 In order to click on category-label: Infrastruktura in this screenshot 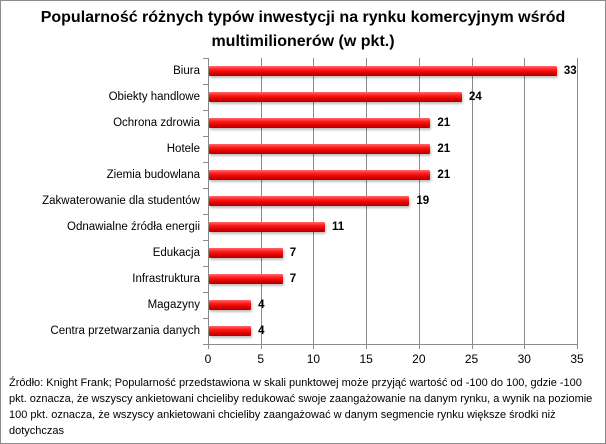, I will do `click(166, 279)`.